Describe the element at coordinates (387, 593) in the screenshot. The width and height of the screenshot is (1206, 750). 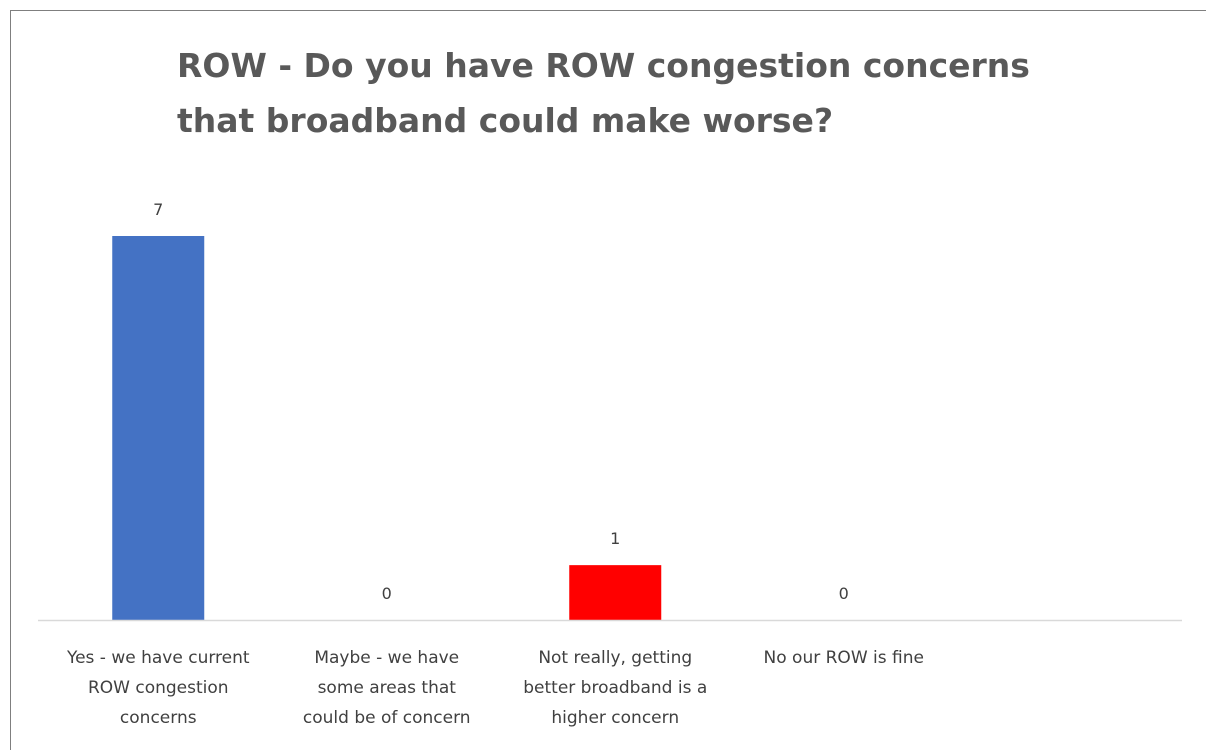
I see `data-label-2: 0` at that location.